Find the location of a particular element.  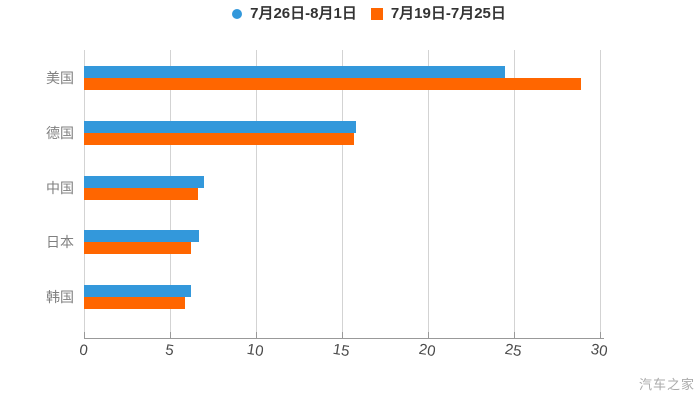

series2-square-marker-icon is located at coordinates (376, 14).